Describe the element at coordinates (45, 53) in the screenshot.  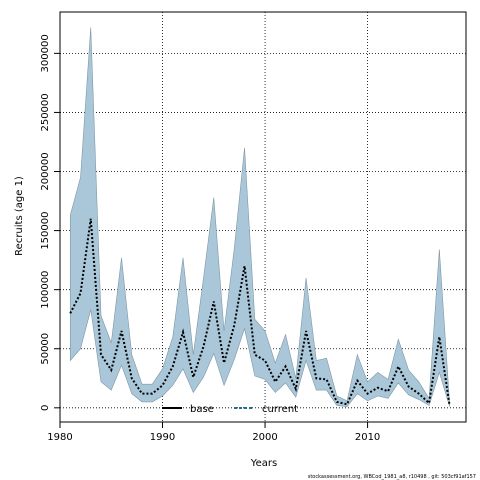
I see `y-tick-label: 300000` at that location.